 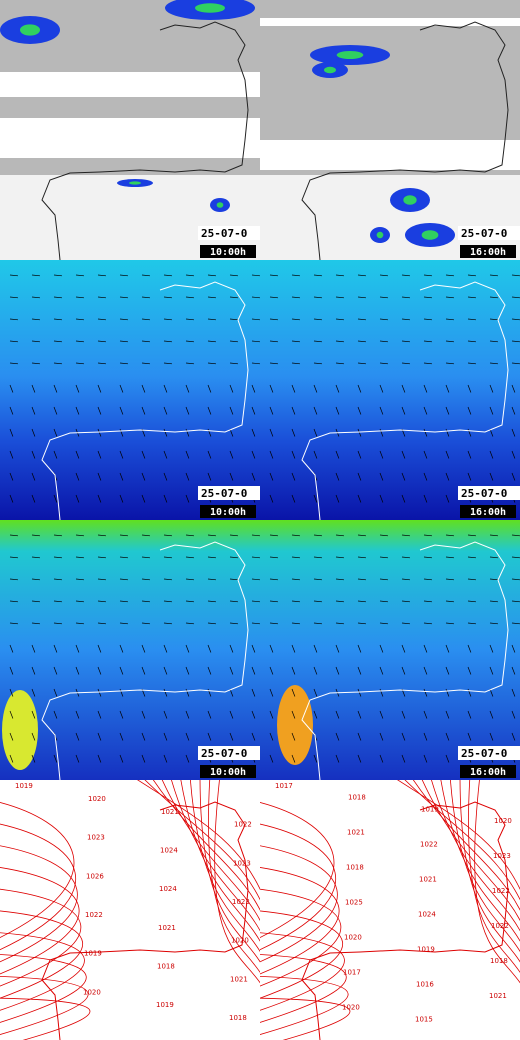 What do you see at coordinates (243, 825) in the screenshot?
I see `isobar-label: 1022` at bounding box center [243, 825].